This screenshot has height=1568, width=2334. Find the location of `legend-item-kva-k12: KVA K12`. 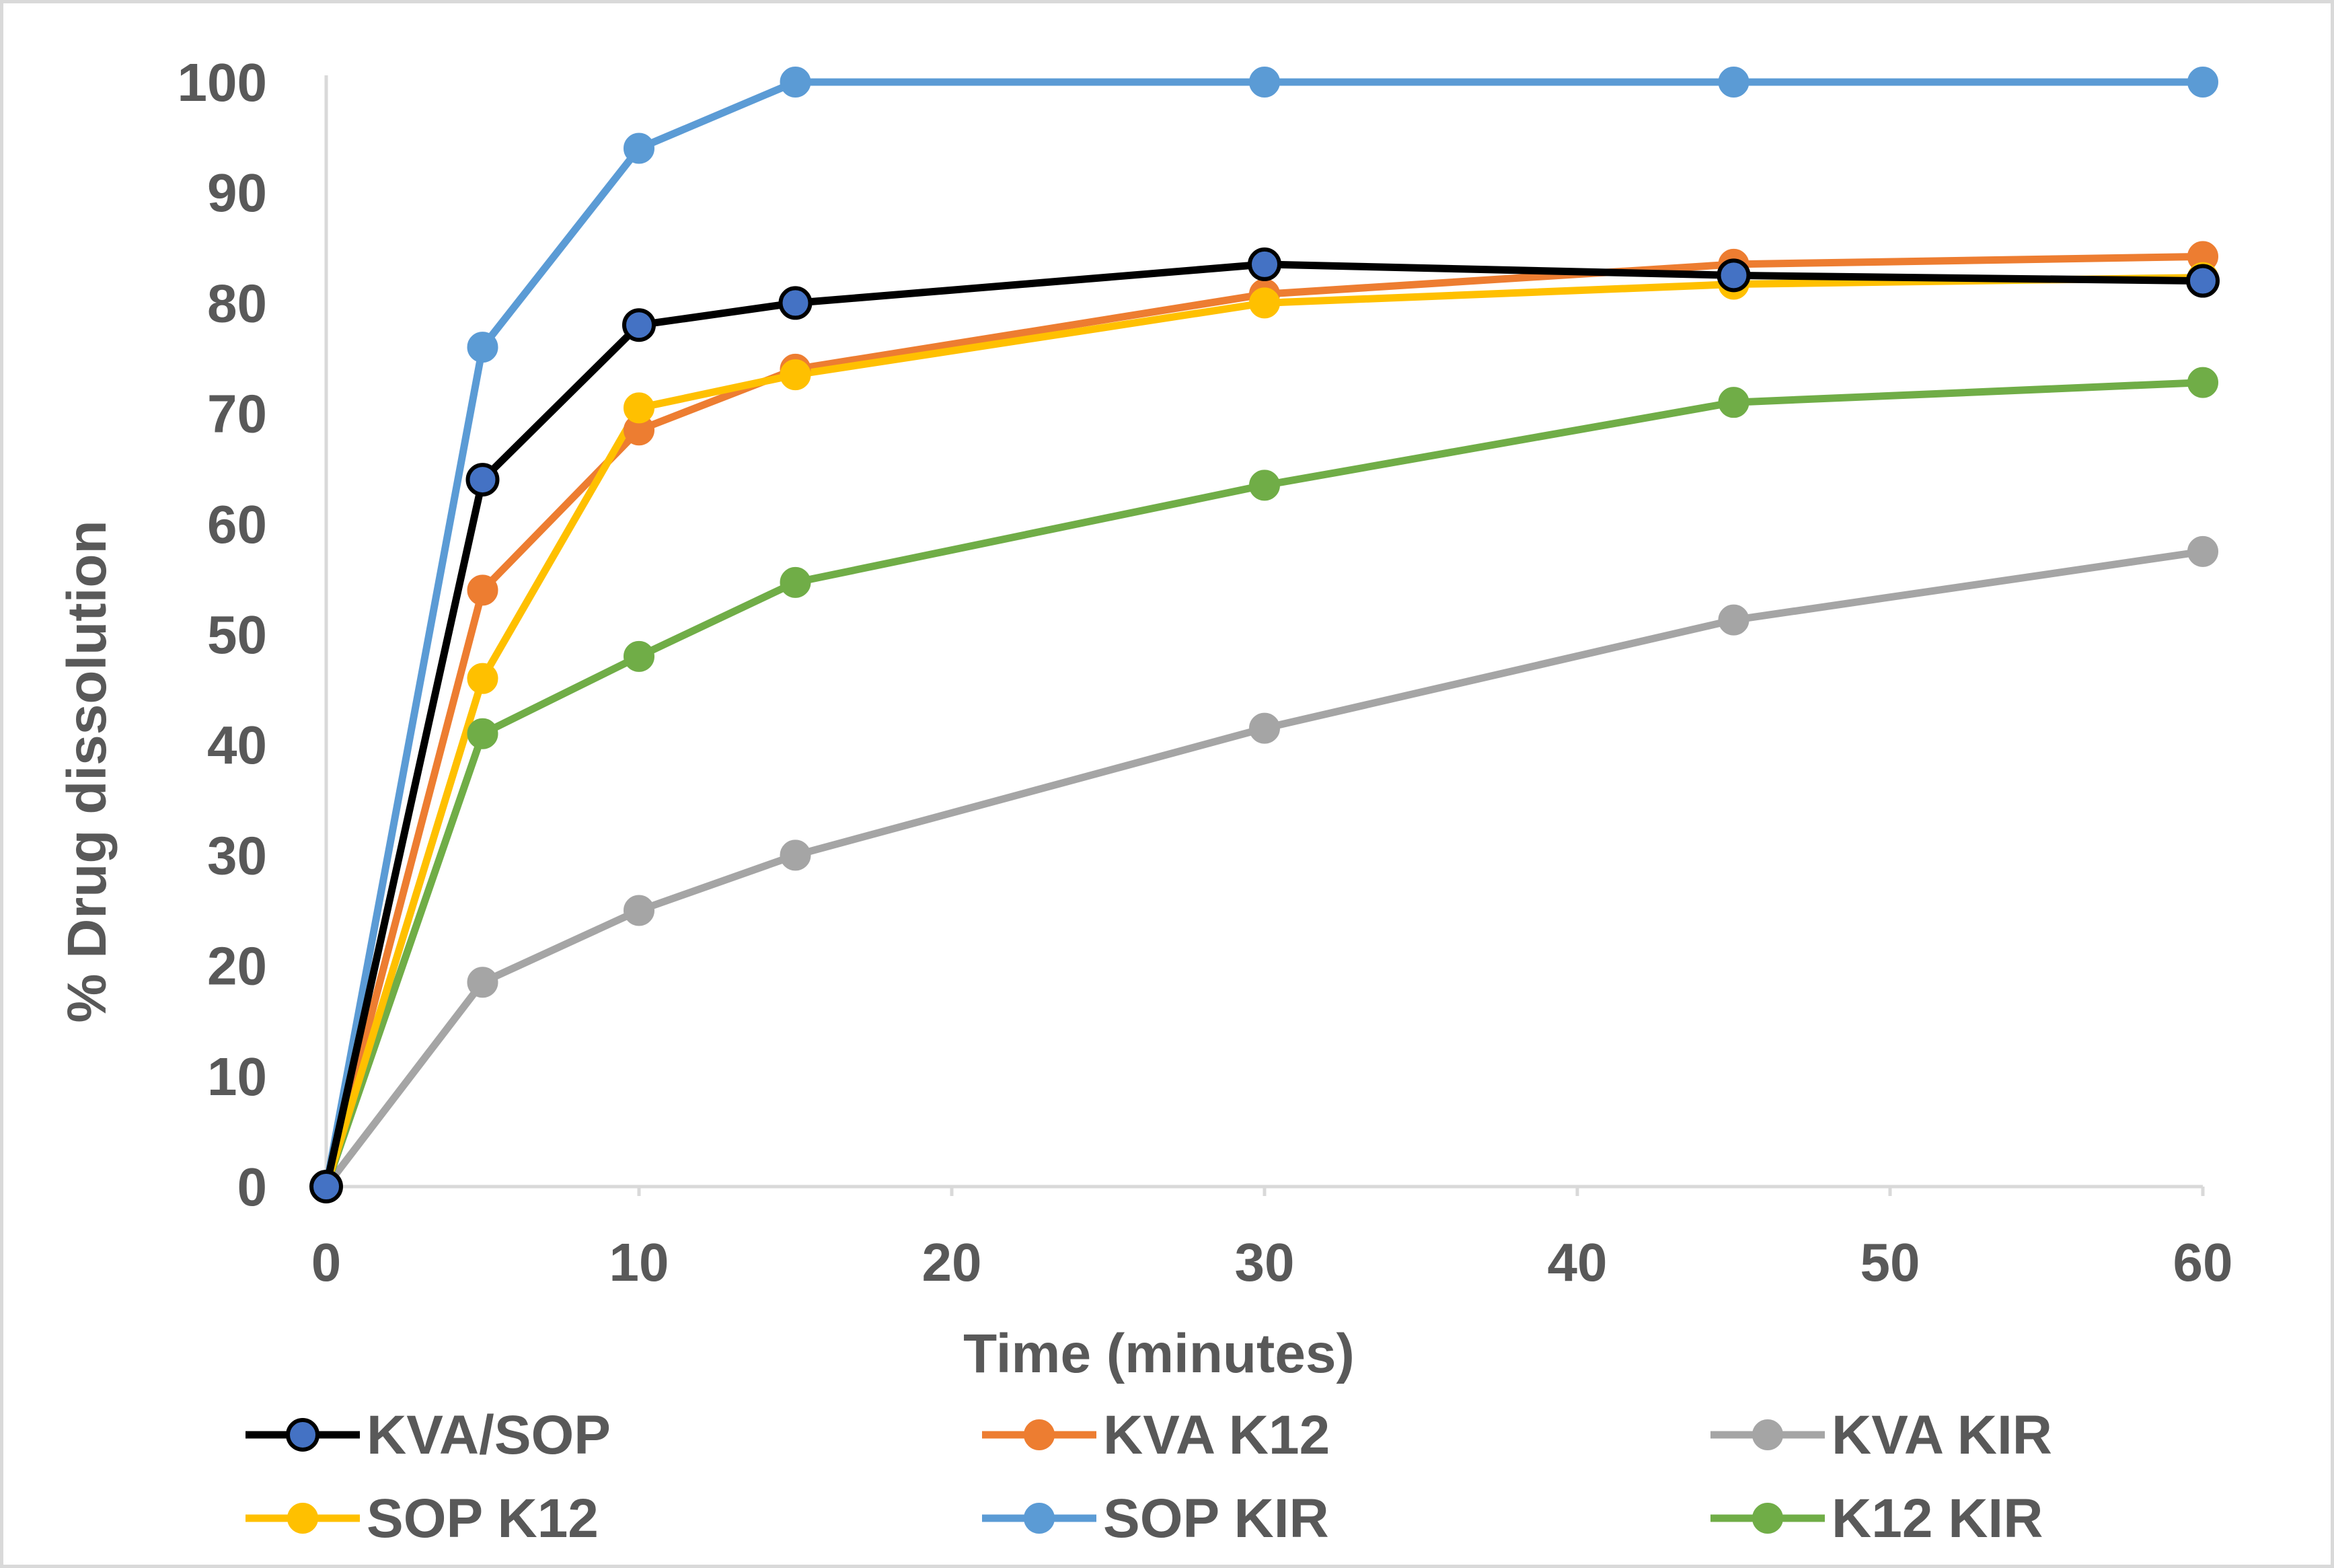

legend-item-kva-k12: KVA K12 is located at coordinates (1156, 1435).